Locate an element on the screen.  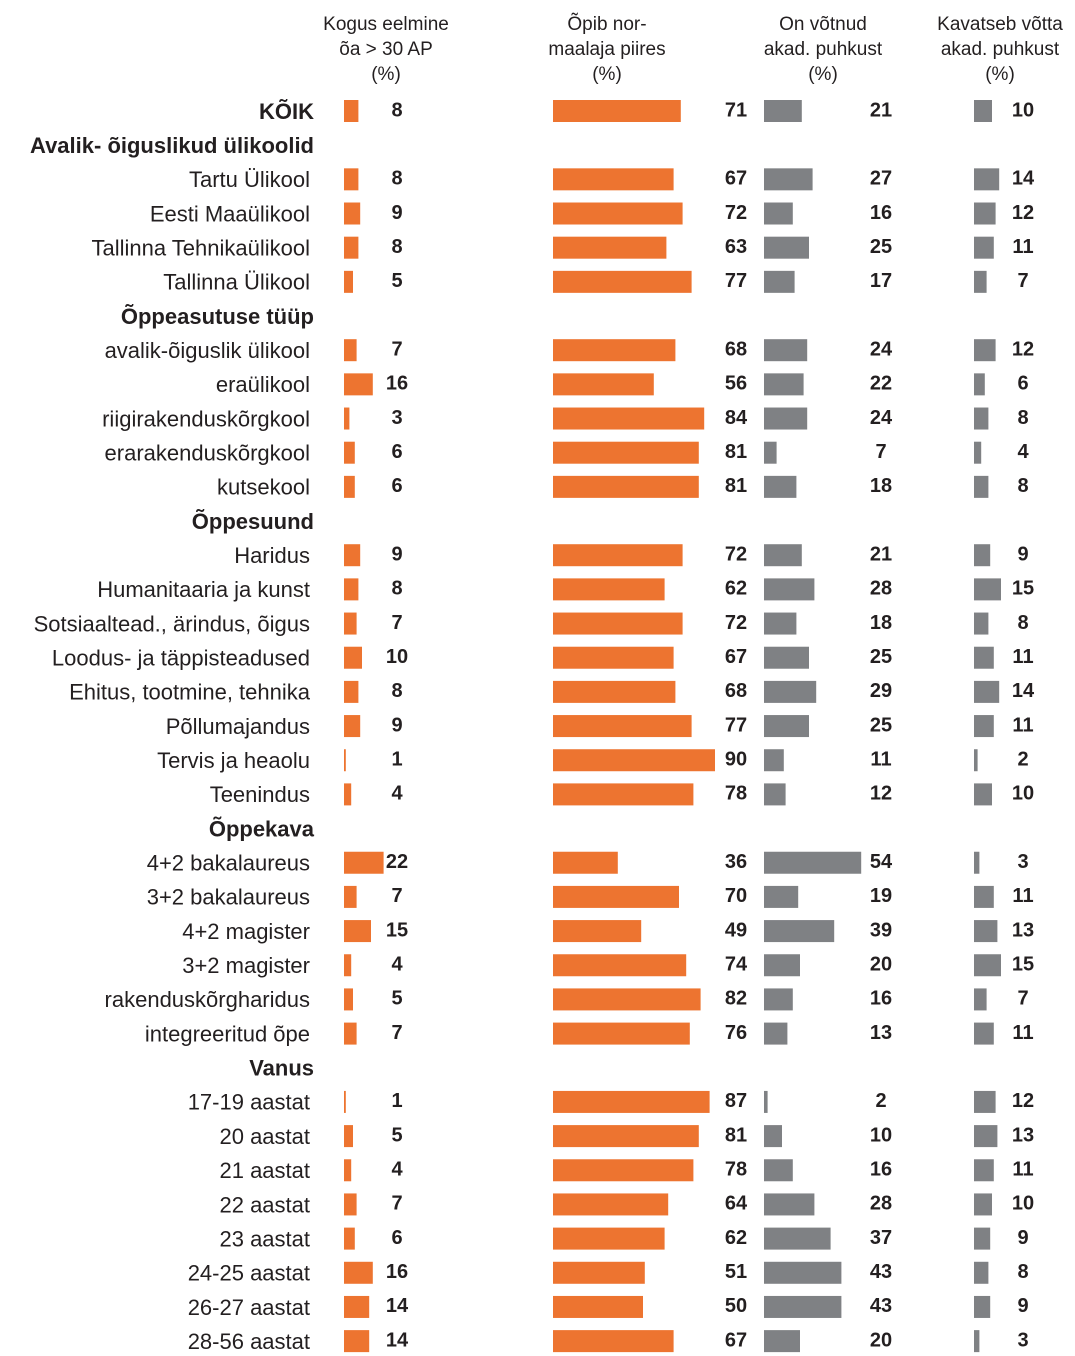
value-label: 16 is located at coordinates (397, 384).